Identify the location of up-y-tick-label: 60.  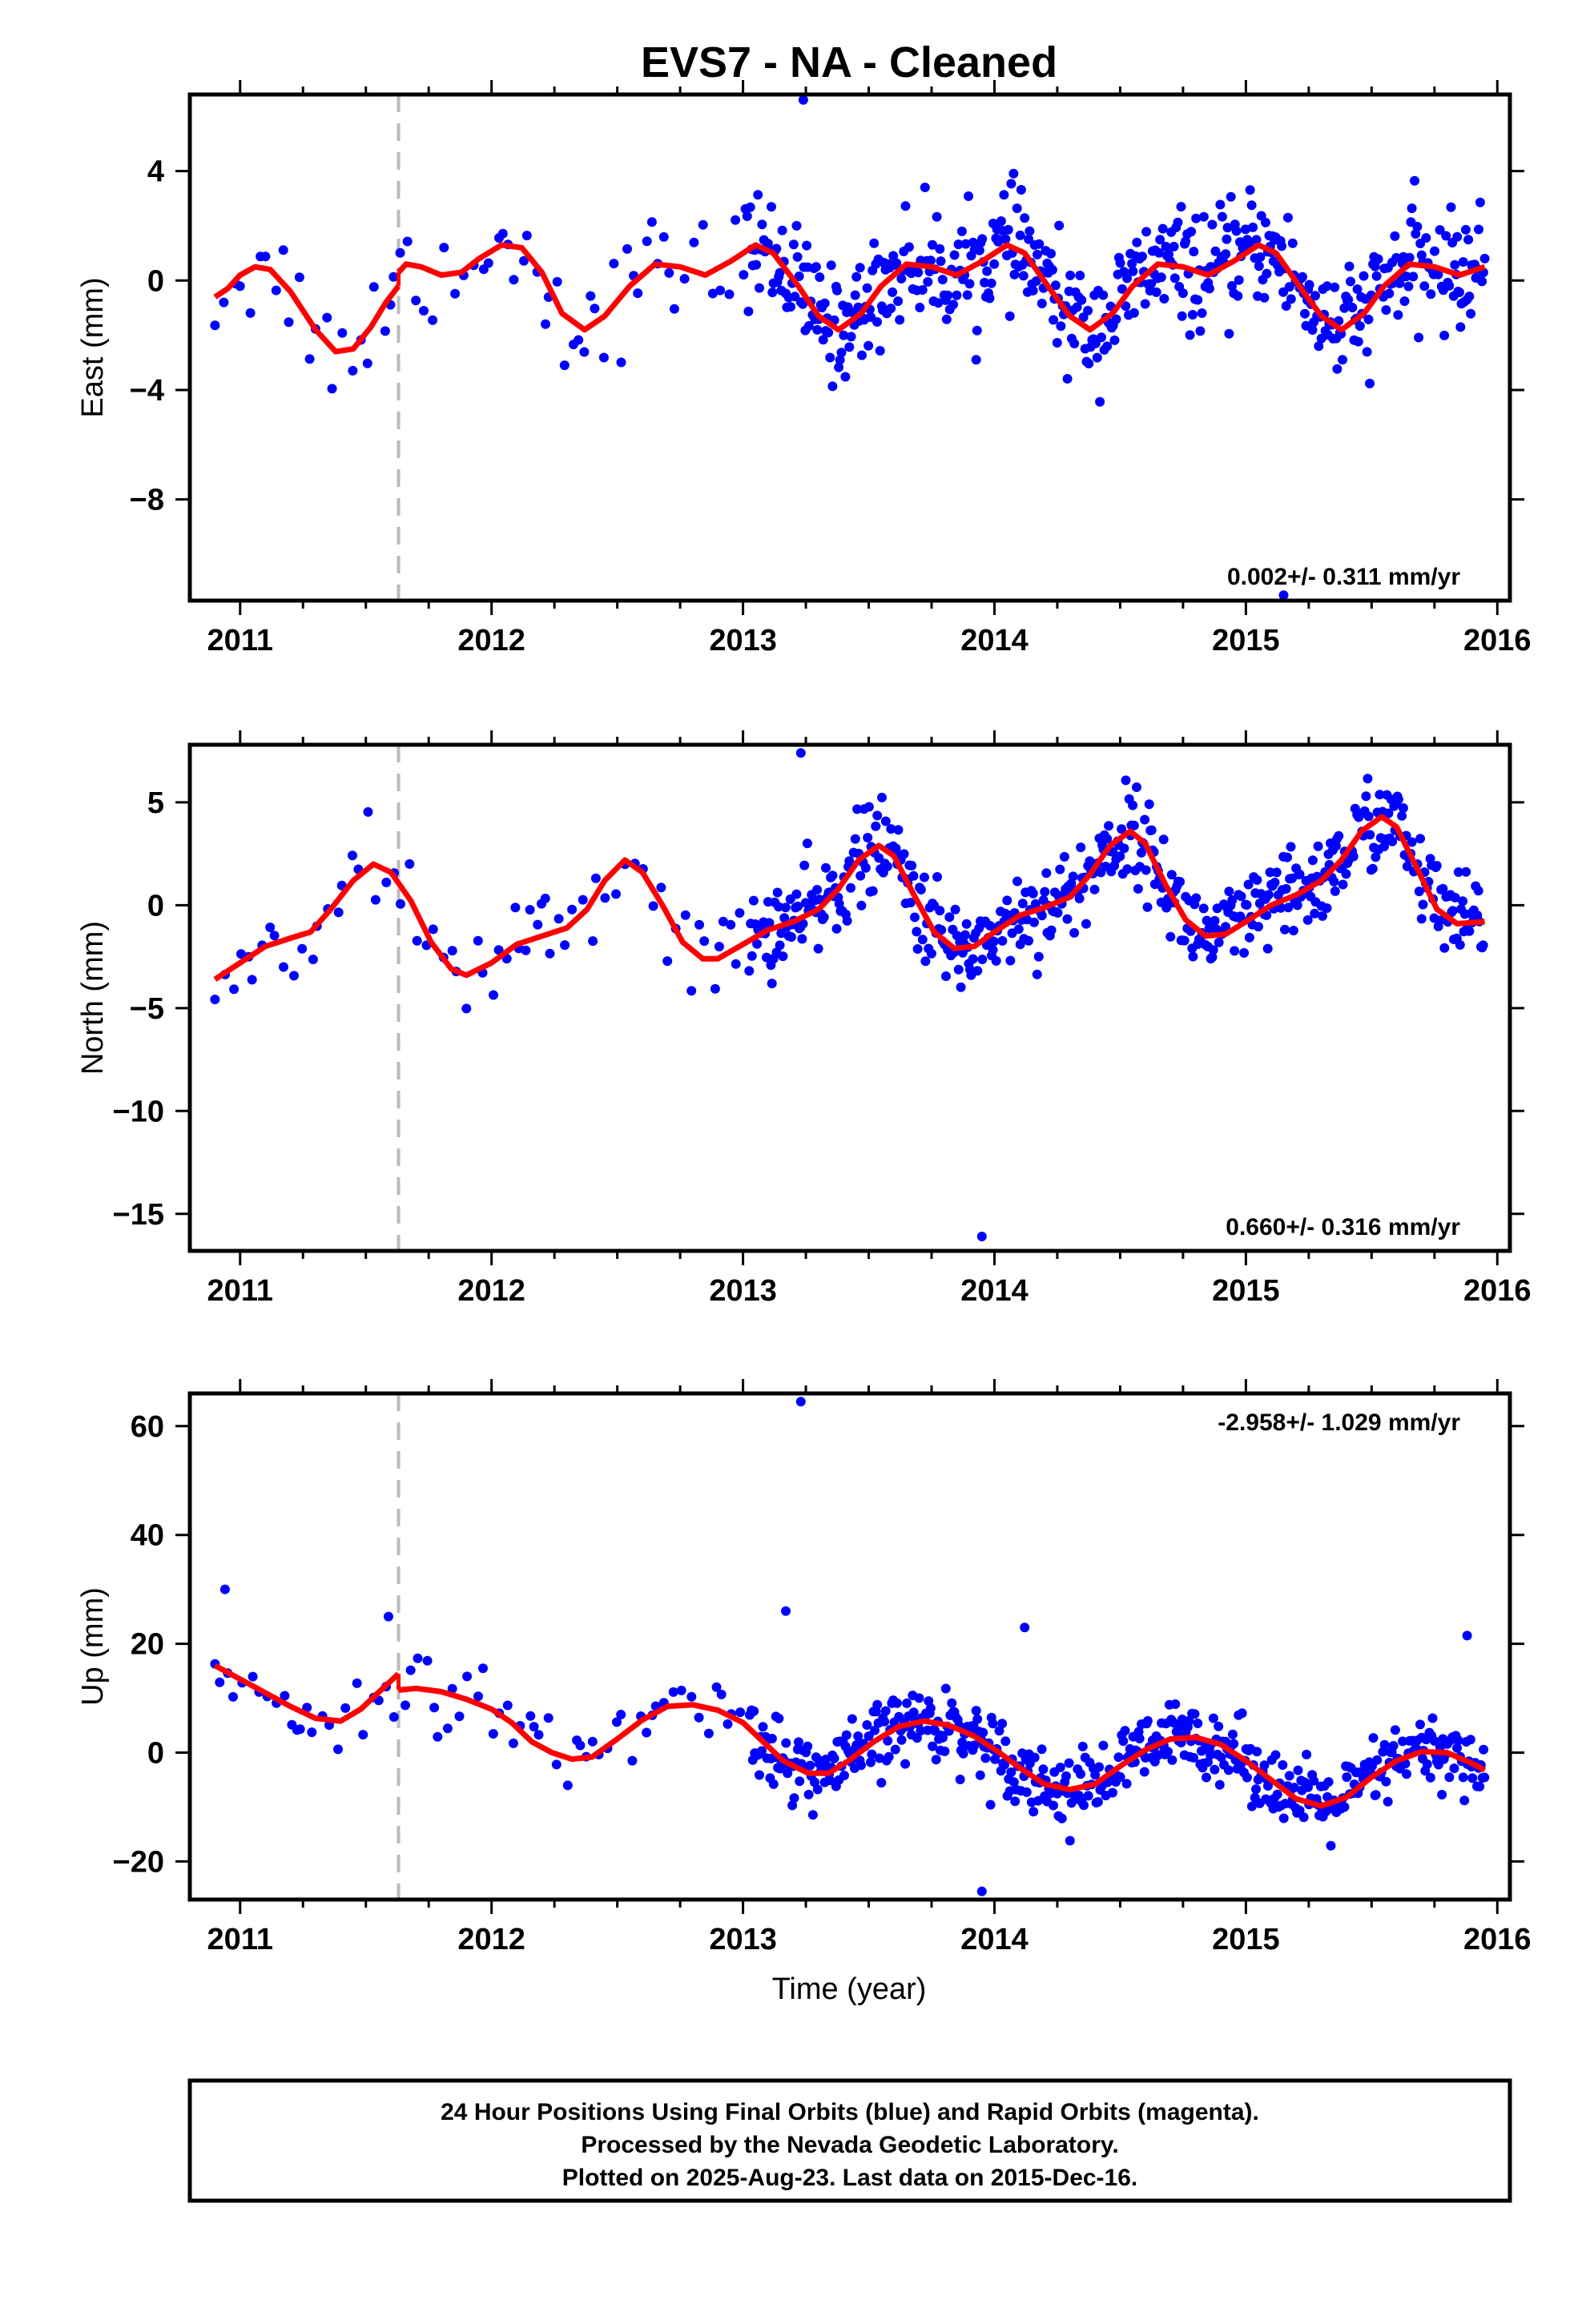
(147, 1427).